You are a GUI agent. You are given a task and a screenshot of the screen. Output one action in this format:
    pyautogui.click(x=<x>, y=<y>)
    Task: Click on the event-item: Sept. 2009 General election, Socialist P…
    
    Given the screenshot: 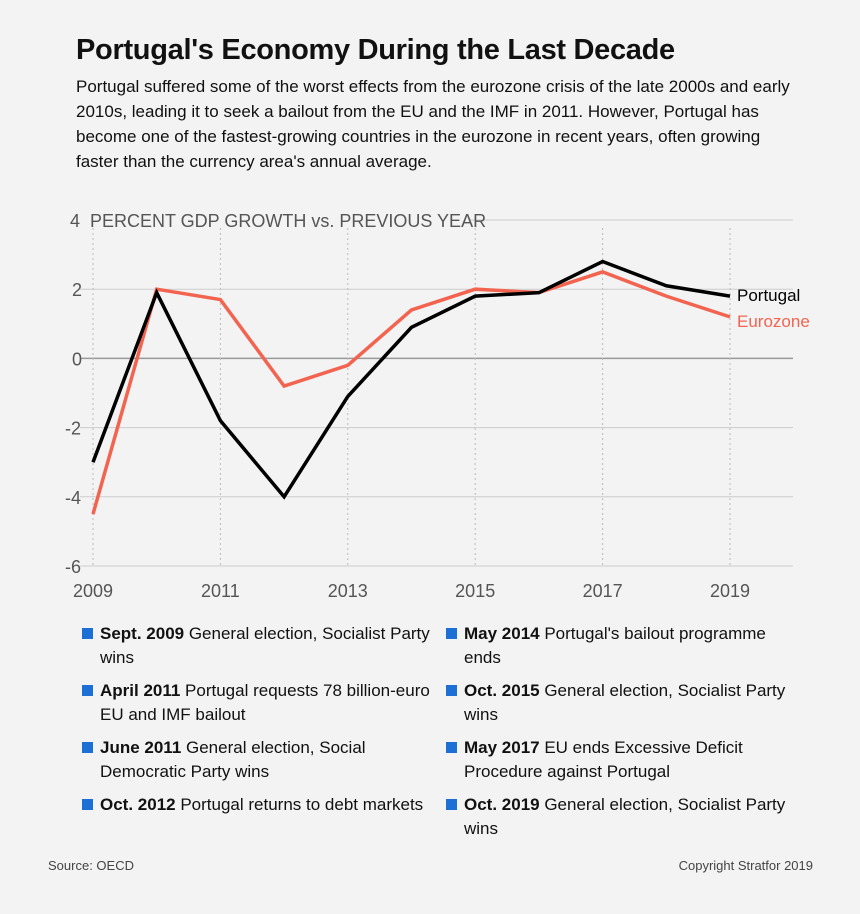 What is the action you would take?
    pyautogui.click(x=261, y=646)
    